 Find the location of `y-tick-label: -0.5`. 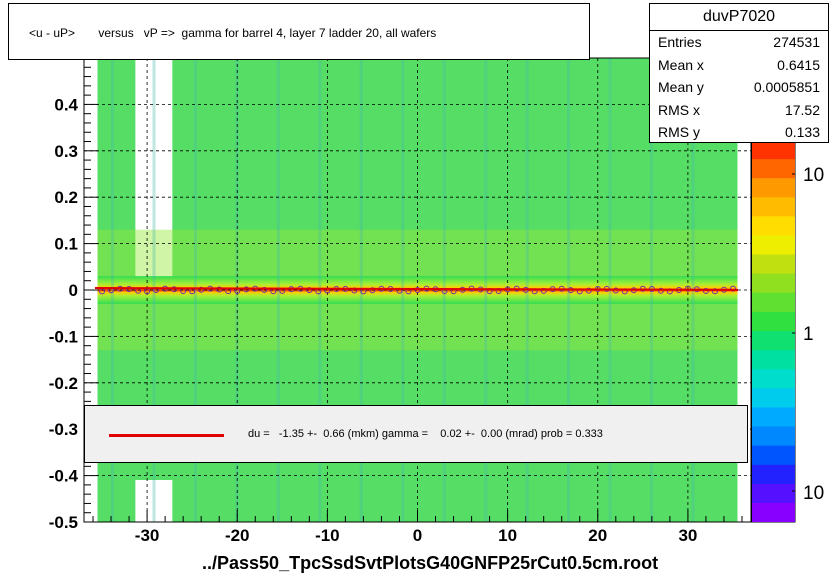

y-tick-label: -0.5 is located at coordinates (63, 522).